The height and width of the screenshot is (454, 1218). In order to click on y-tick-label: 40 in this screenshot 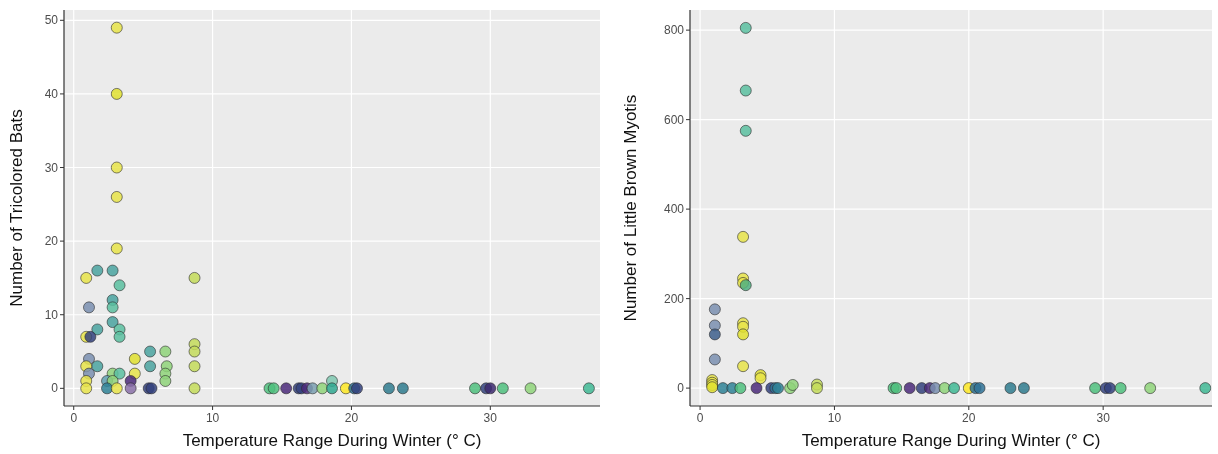, I will do `click(51, 93)`.